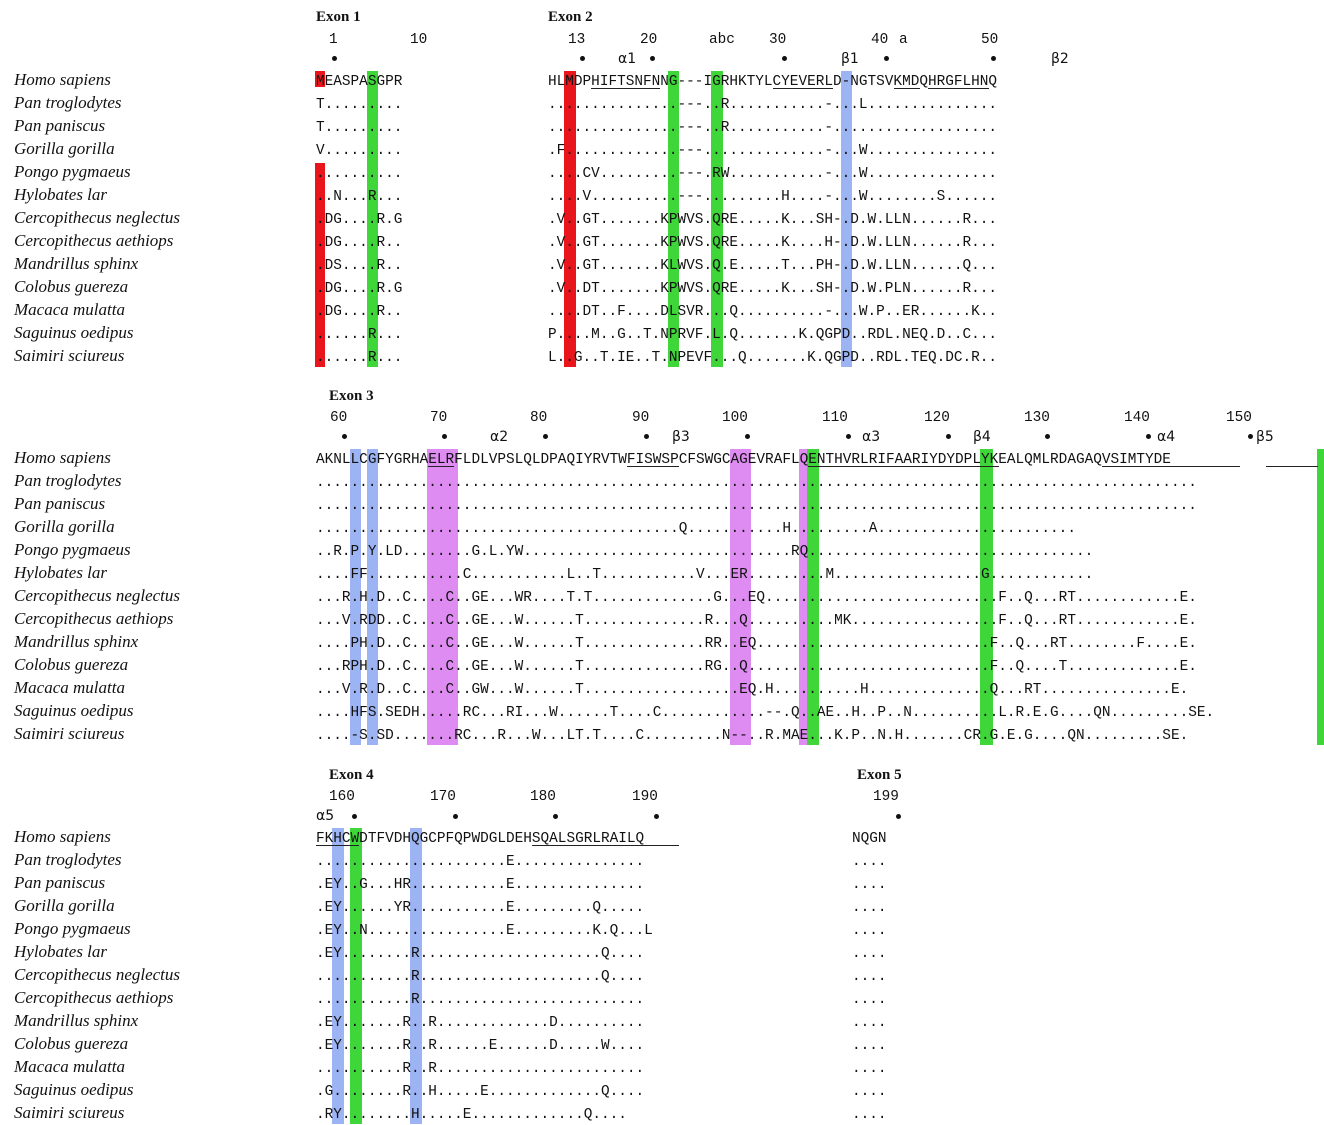  What do you see at coordinates (1239, 418) in the screenshot?
I see `position-number: 150` at bounding box center [1239, 418].